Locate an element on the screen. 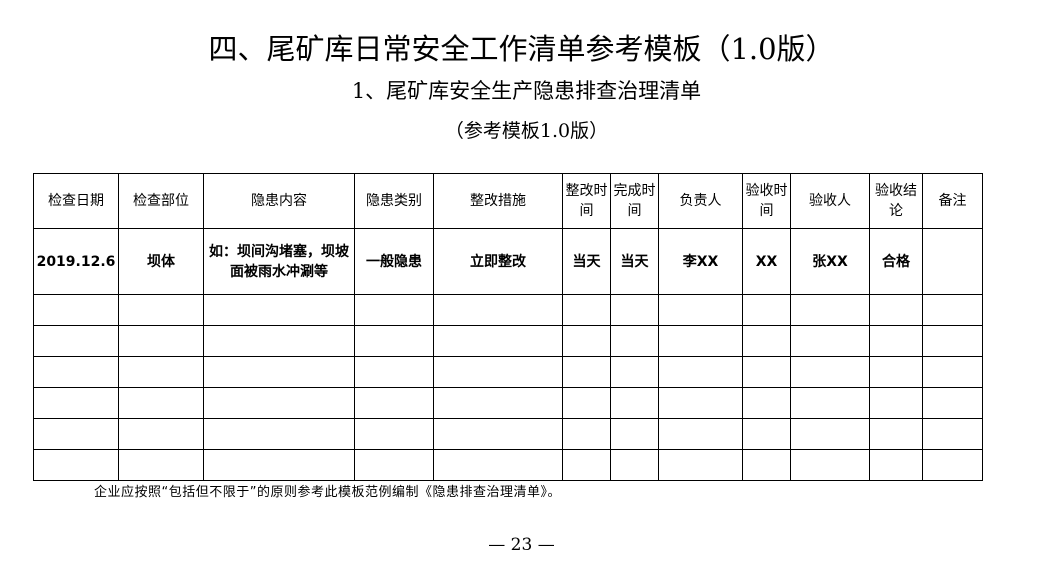  table-cell: 一般隐患 is located at coordinates (394, 261).